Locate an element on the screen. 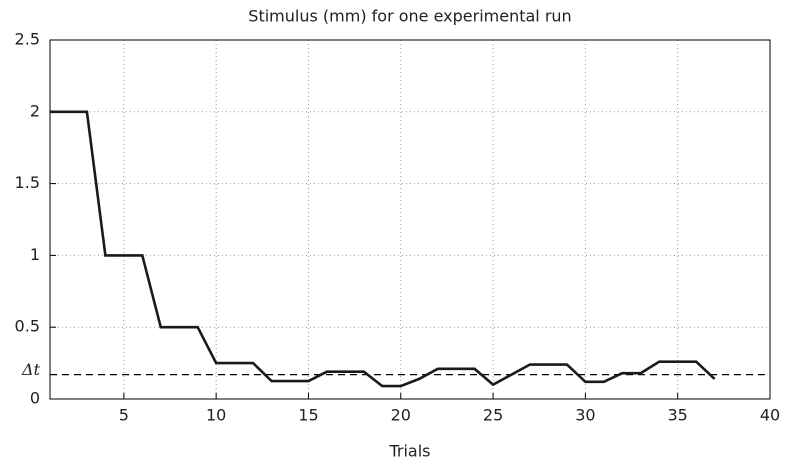 The width and height of the screenshot is (800, 469). y-tick-label: 2.5 is located at coordinates (27, 39).